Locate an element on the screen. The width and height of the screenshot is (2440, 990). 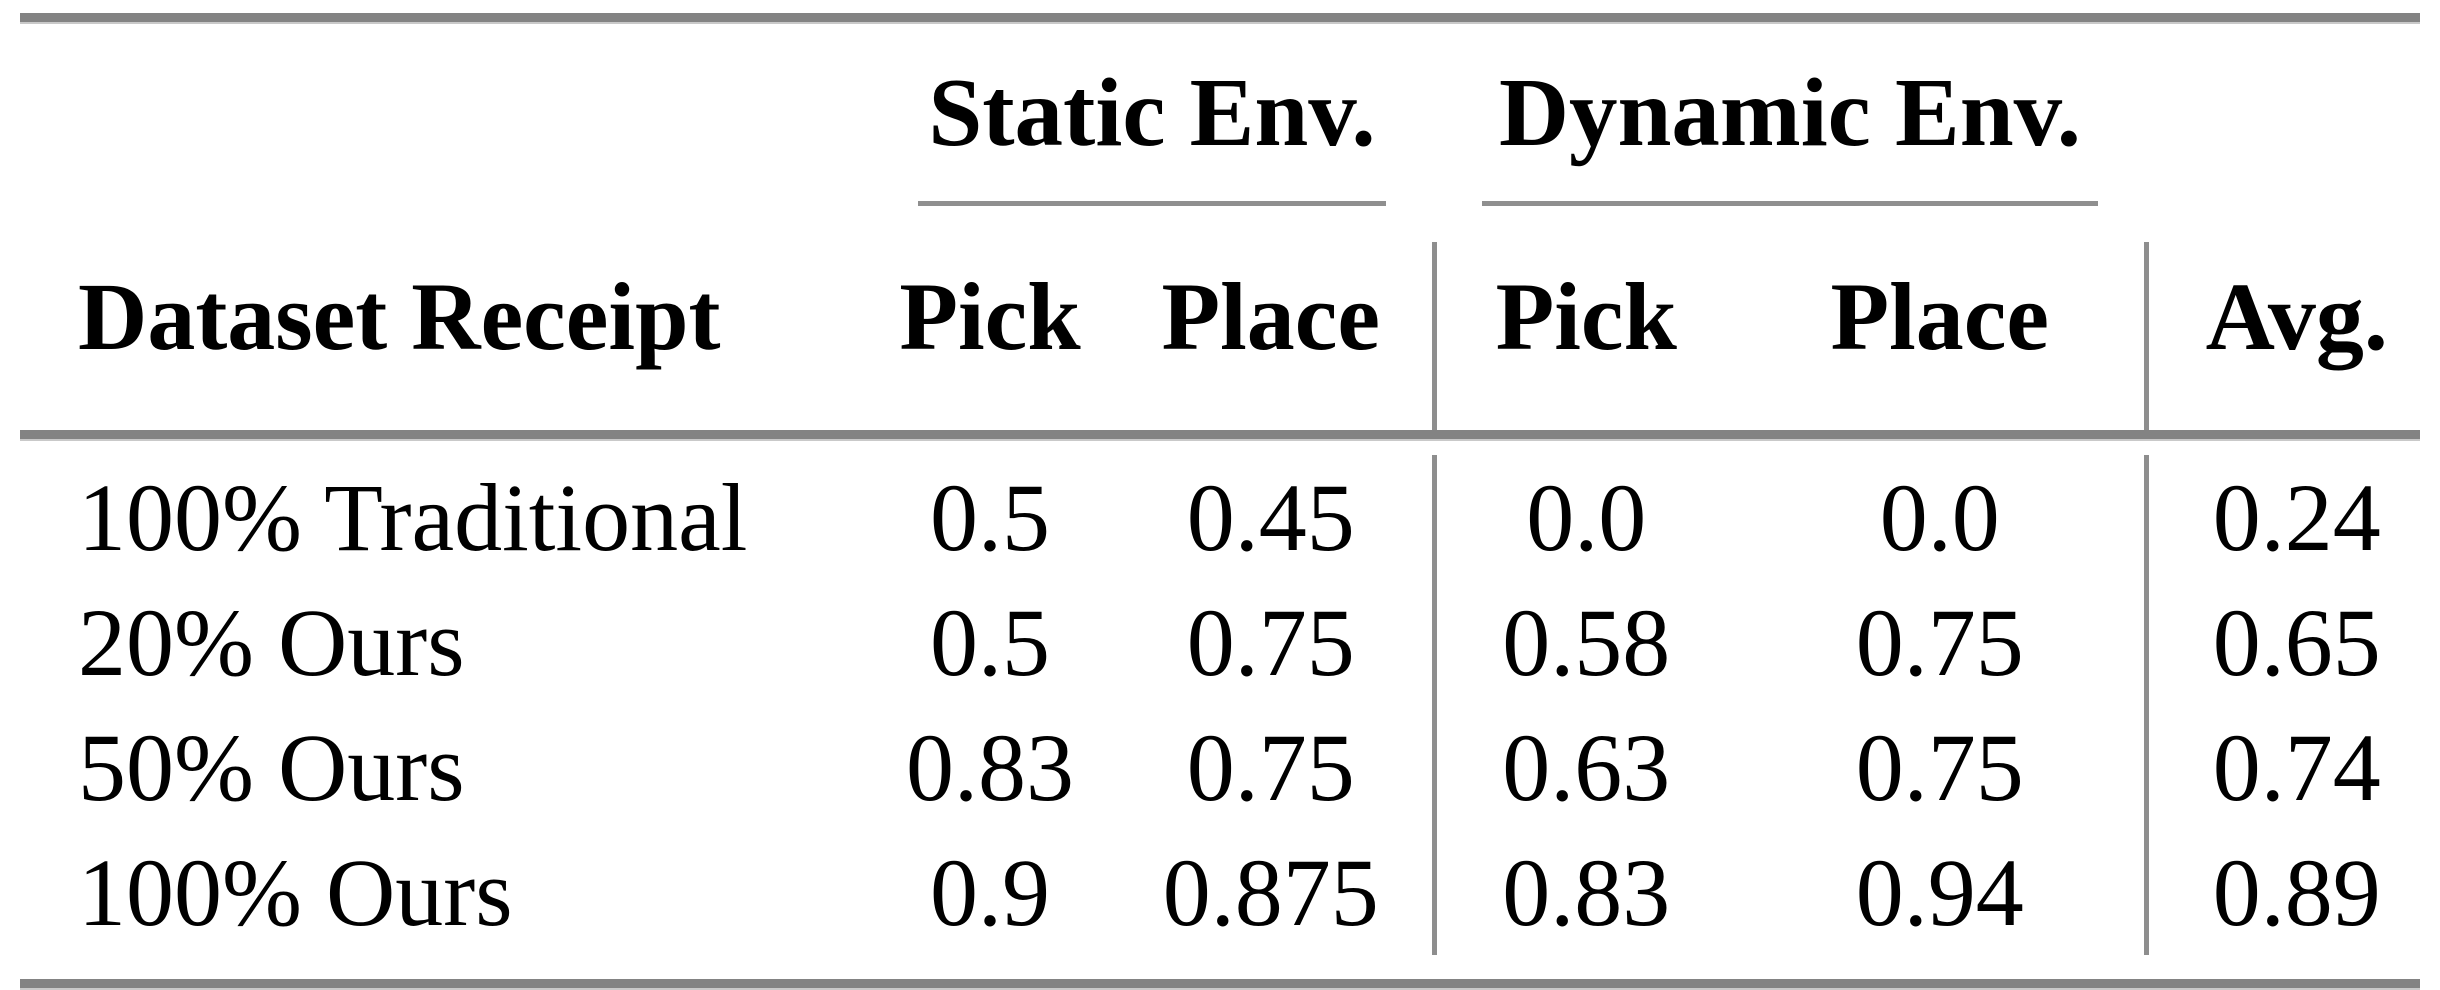
cell-avg: 0.89 is located at coordinates (2281, 892).